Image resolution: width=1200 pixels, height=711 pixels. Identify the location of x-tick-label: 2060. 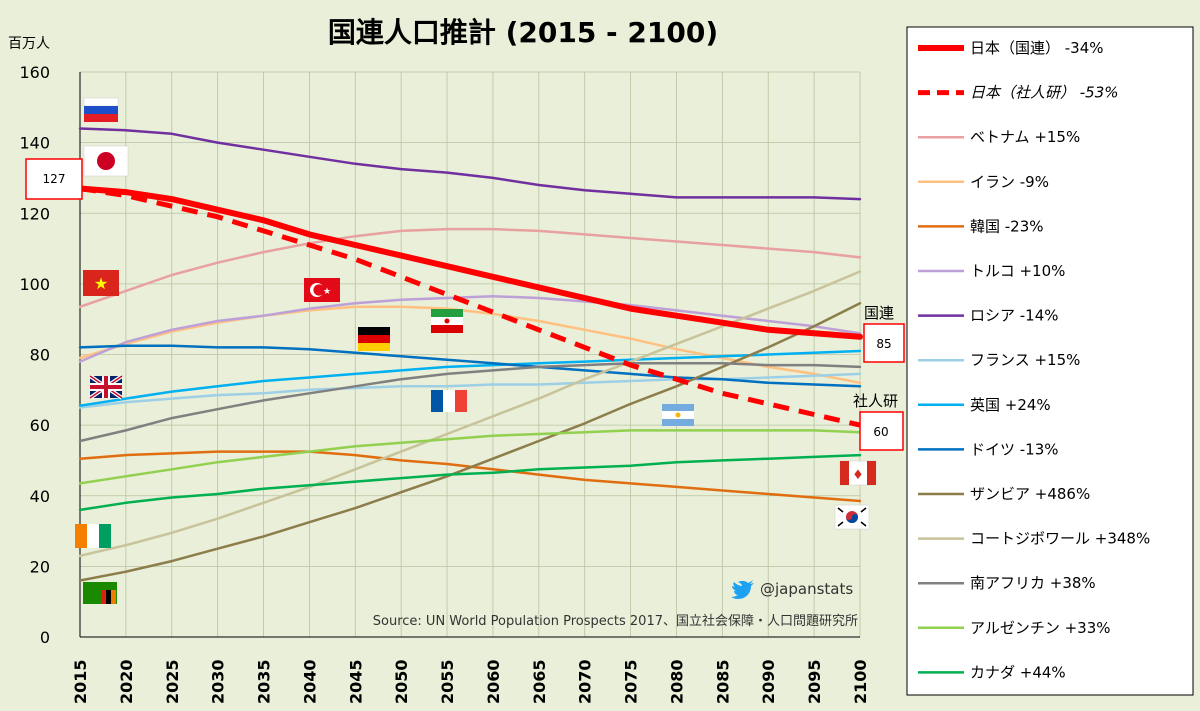
(493, 681).